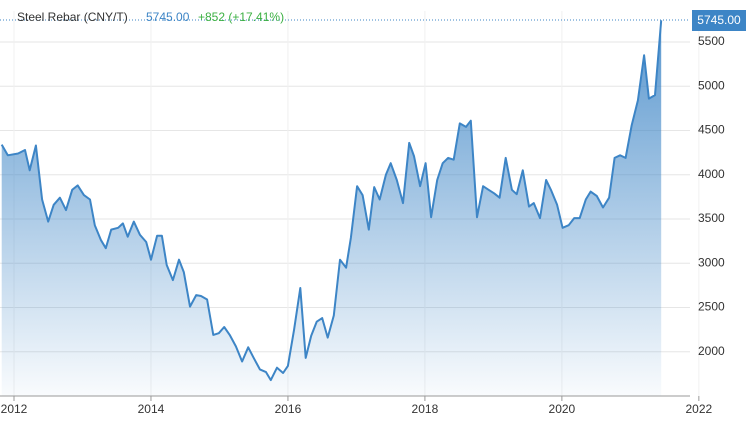  What do you see at coordinates (711, 351) in the screenshot?
I see `y-tick-label: 2000` at bounding box center [711, 351].